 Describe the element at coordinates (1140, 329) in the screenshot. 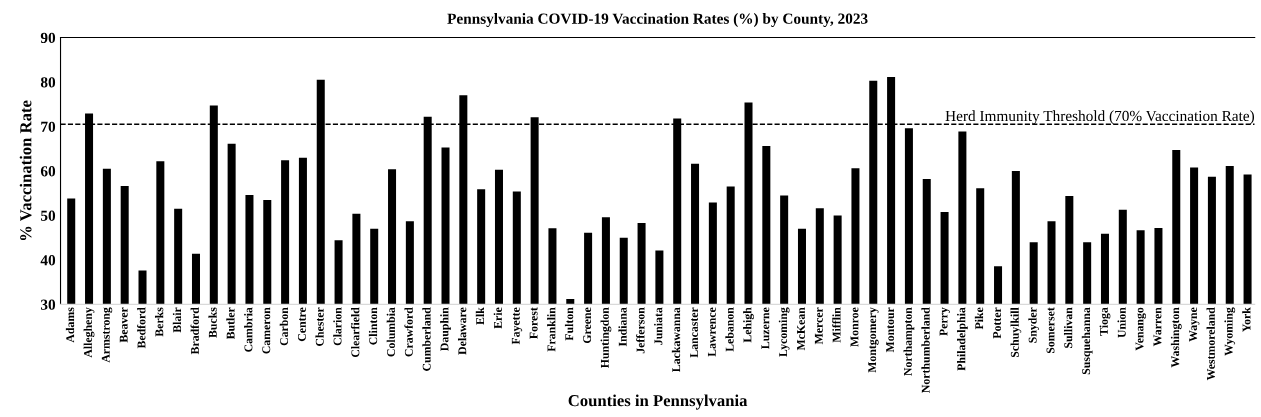

I see `x-tick-label: Venango` at that location.